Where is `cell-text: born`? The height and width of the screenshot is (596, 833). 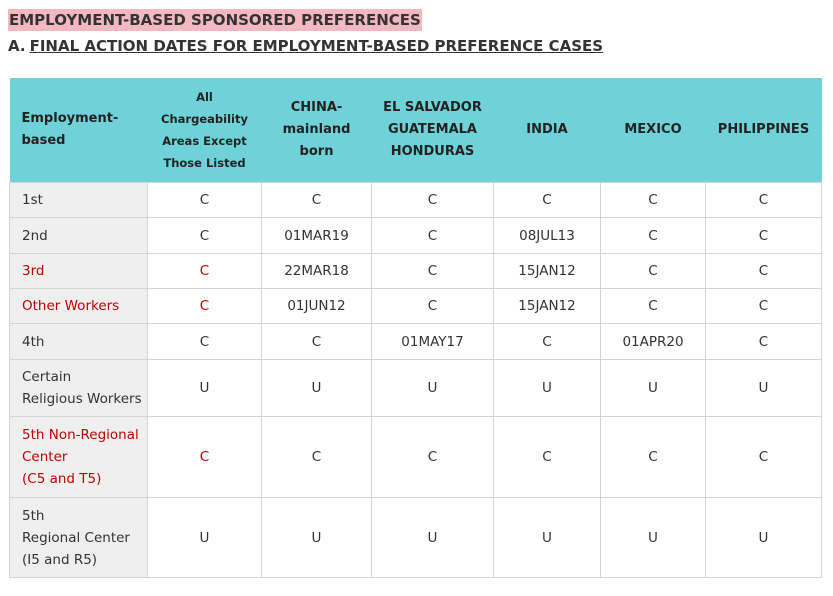 cell-text: born is located at coordinates (316, 151).